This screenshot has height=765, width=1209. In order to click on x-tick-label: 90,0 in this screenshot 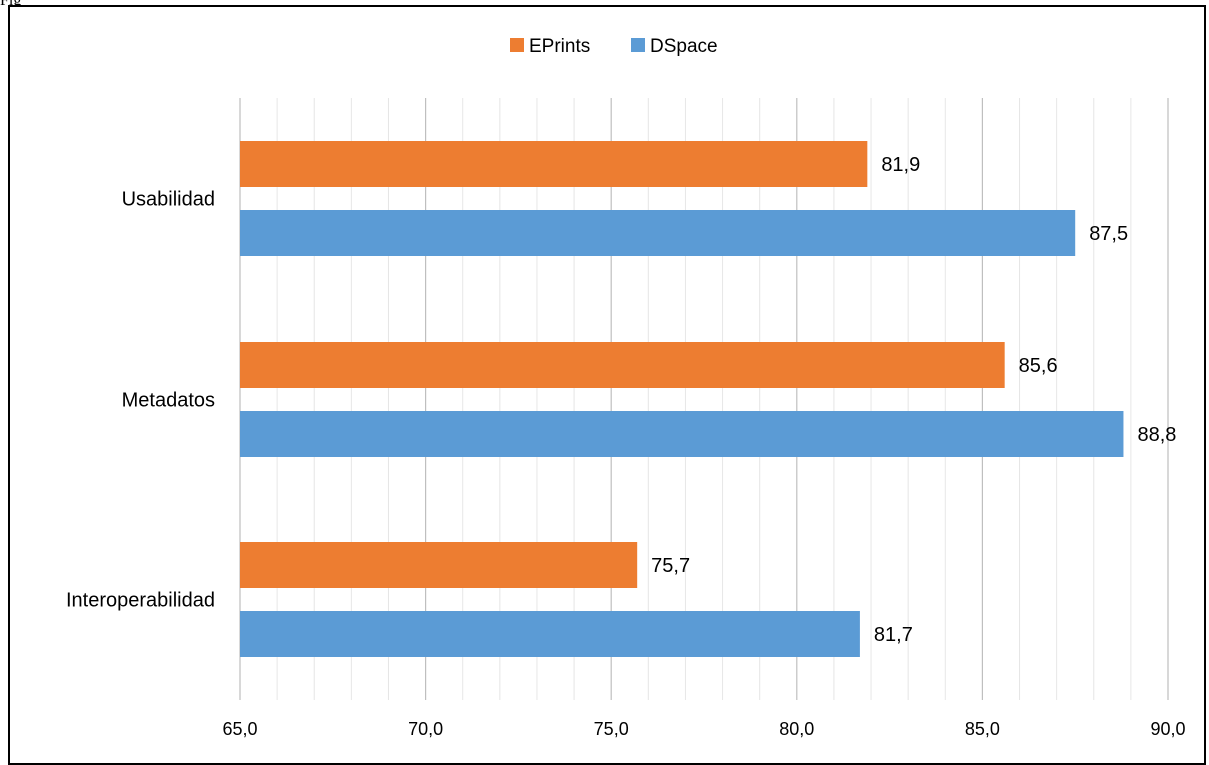, I will do `click(1167, 729)`.